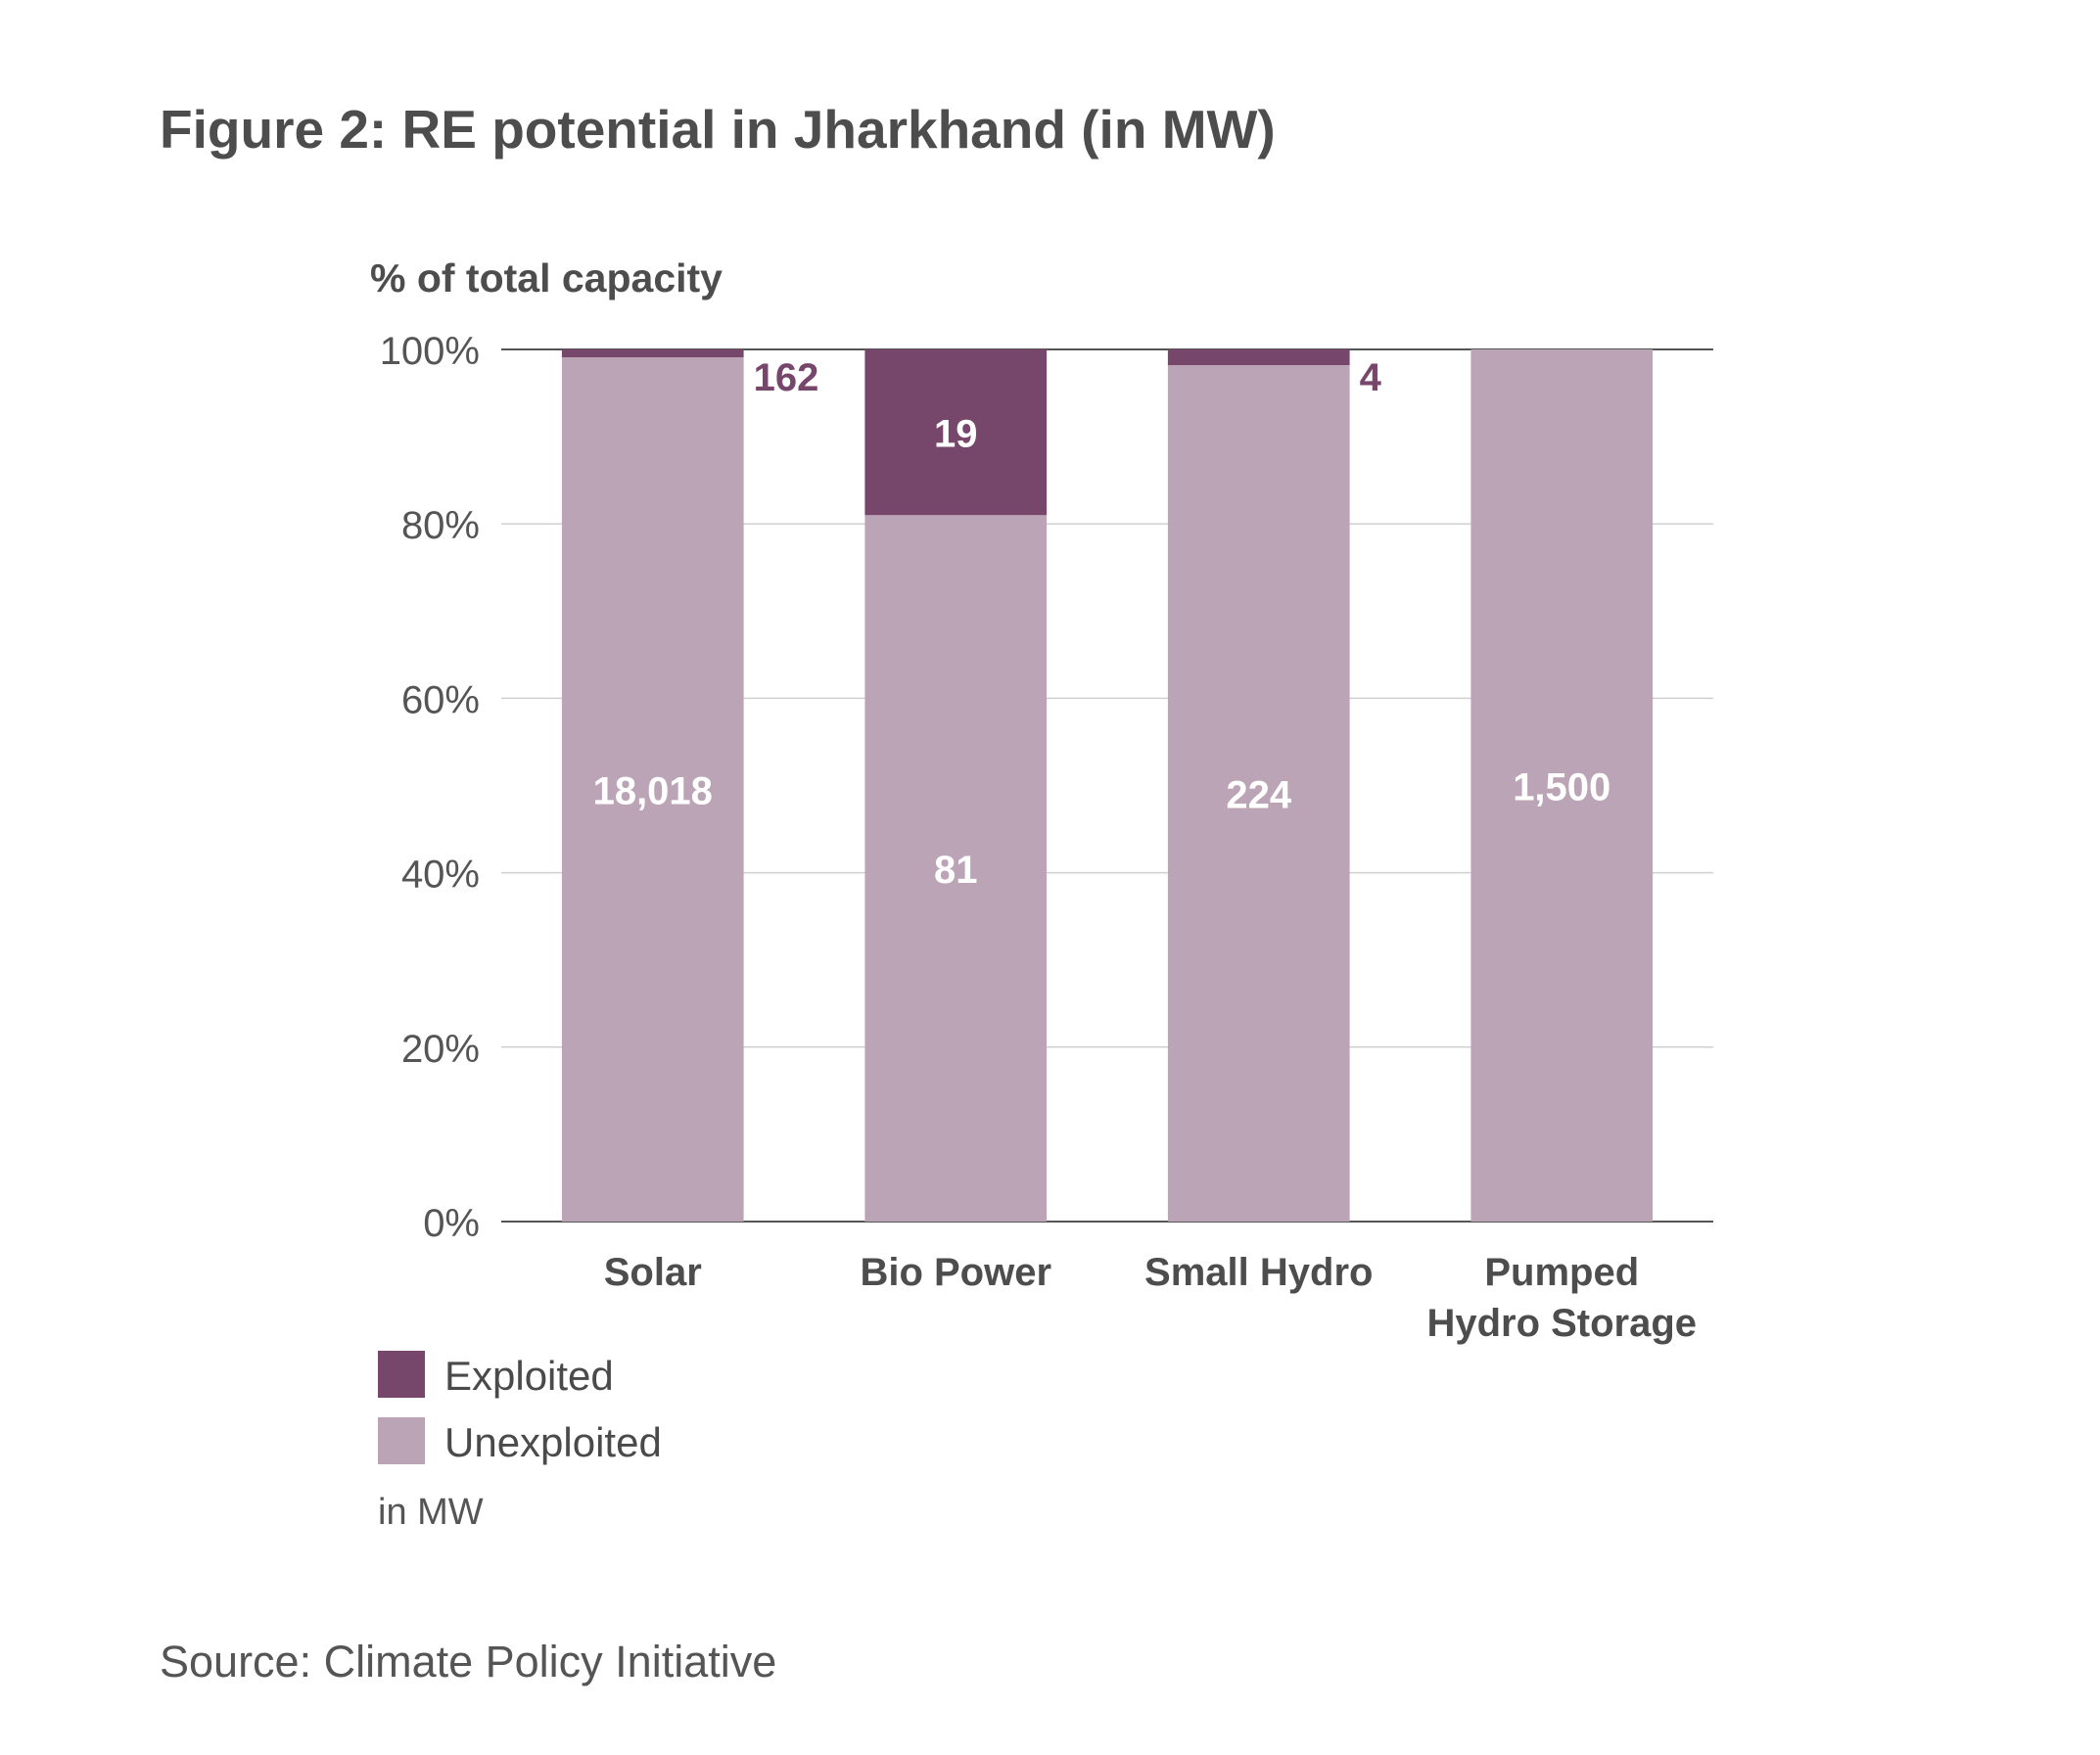  I want to click on y-tick-label: 40%, so click(440, 875).